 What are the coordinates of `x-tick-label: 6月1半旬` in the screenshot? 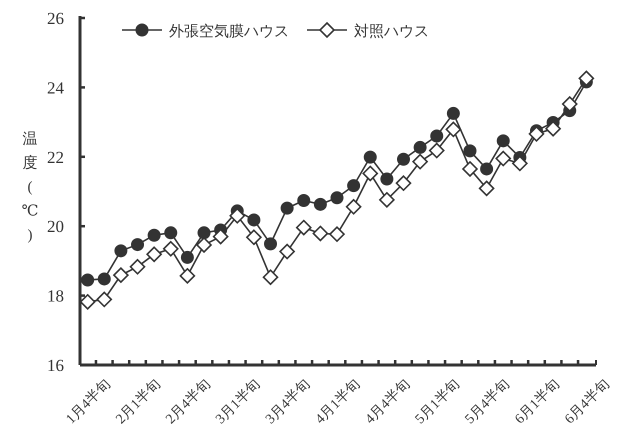 It's located at (537, 402).